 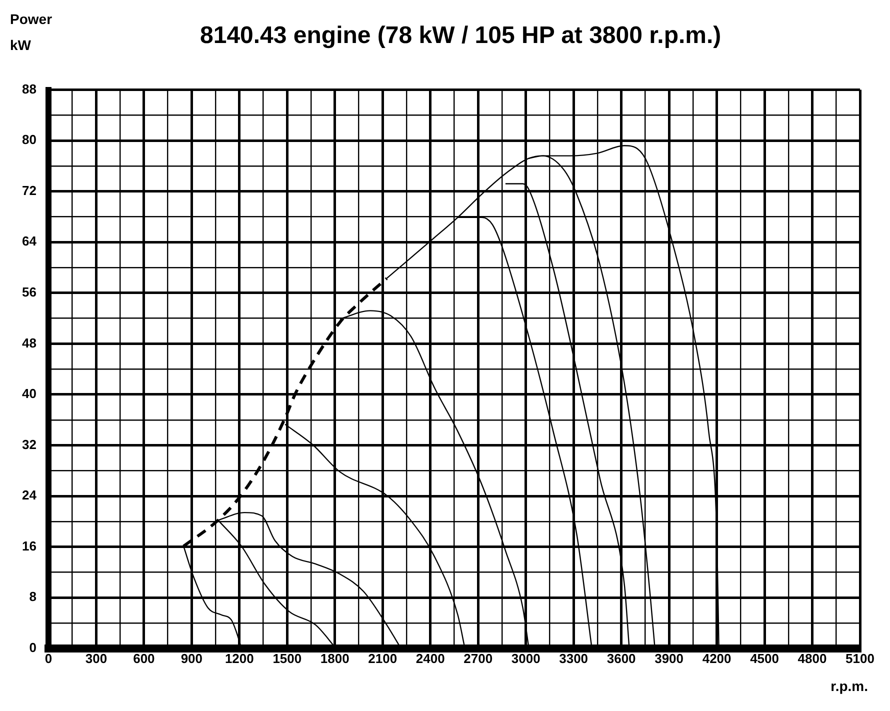 What do you see at coordinates (461, 36) in the screenshot?
I see `chart-title: 8140.43 engine (78 kW / 105 HP at 3800 r.p.m.)` at bounding box center [461, 36].